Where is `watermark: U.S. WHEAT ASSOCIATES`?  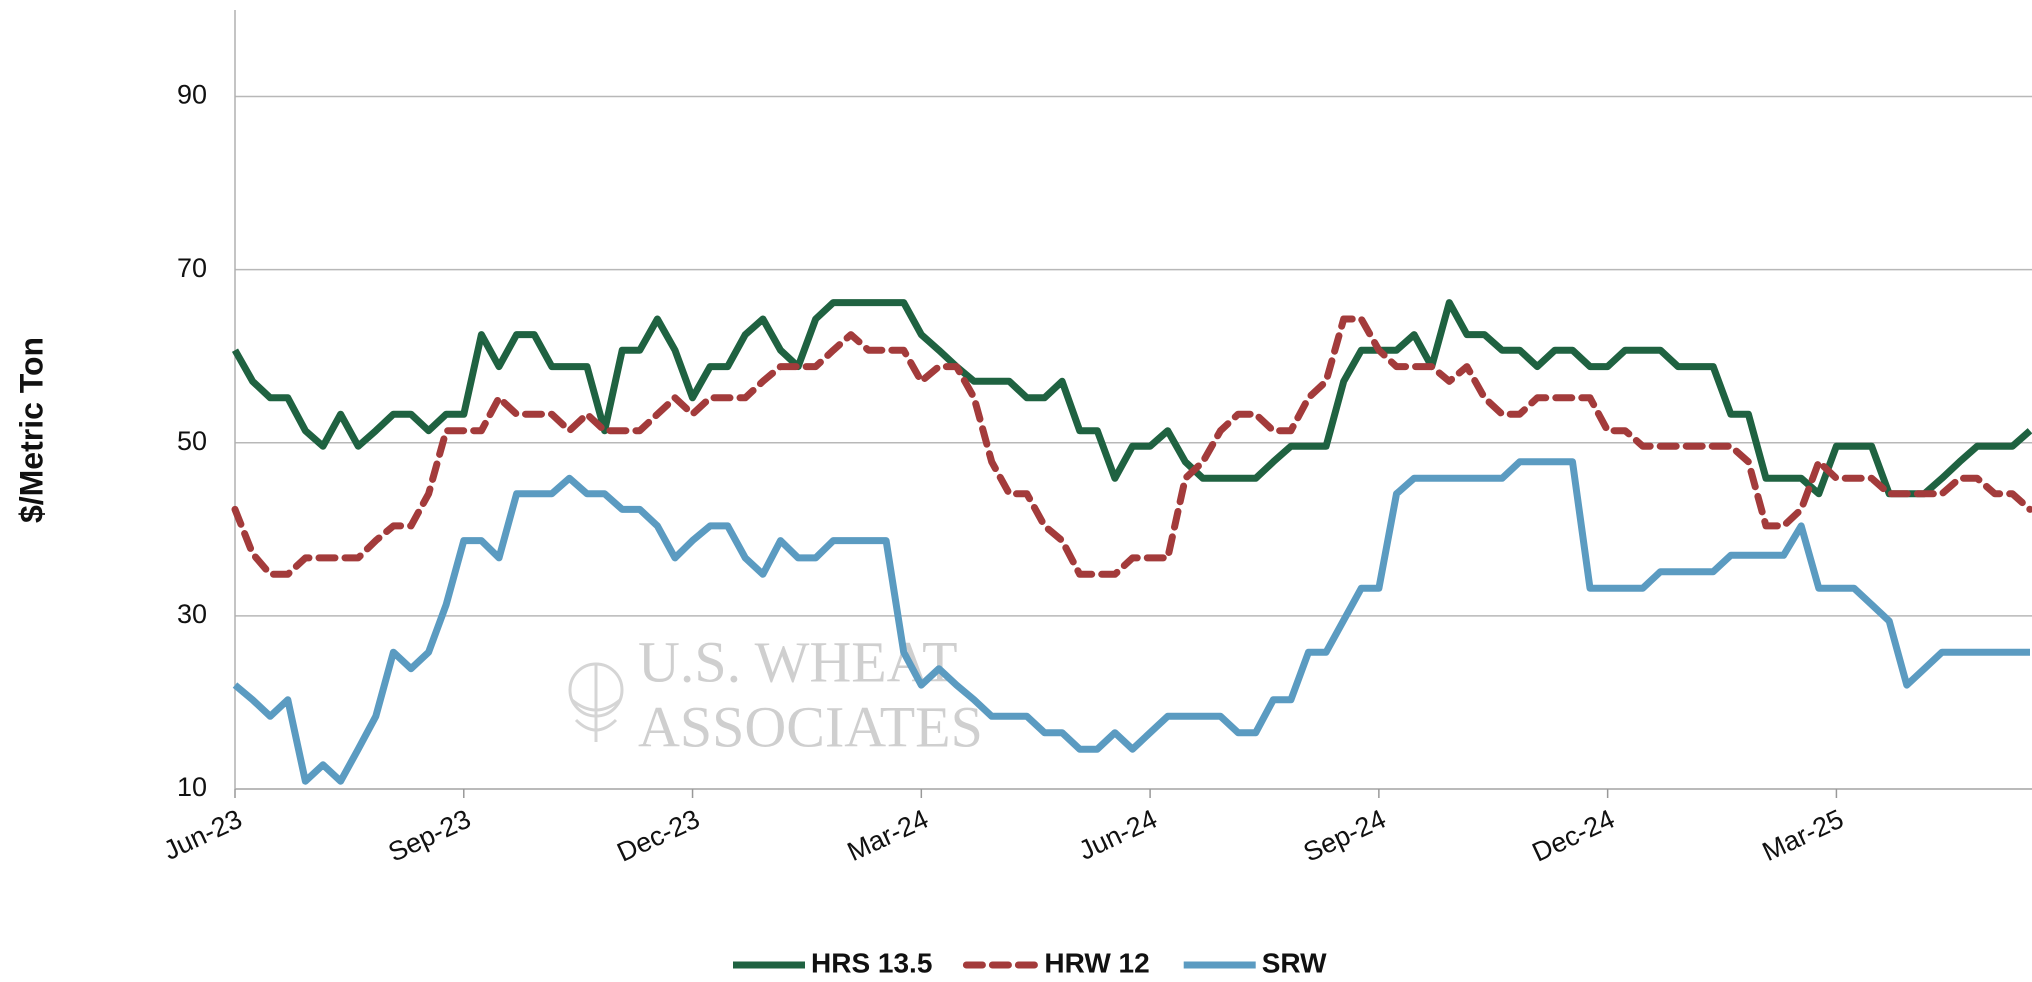
watermark: U.S. WHEAT ASSOCIATES is located at coordinates (775, 694).